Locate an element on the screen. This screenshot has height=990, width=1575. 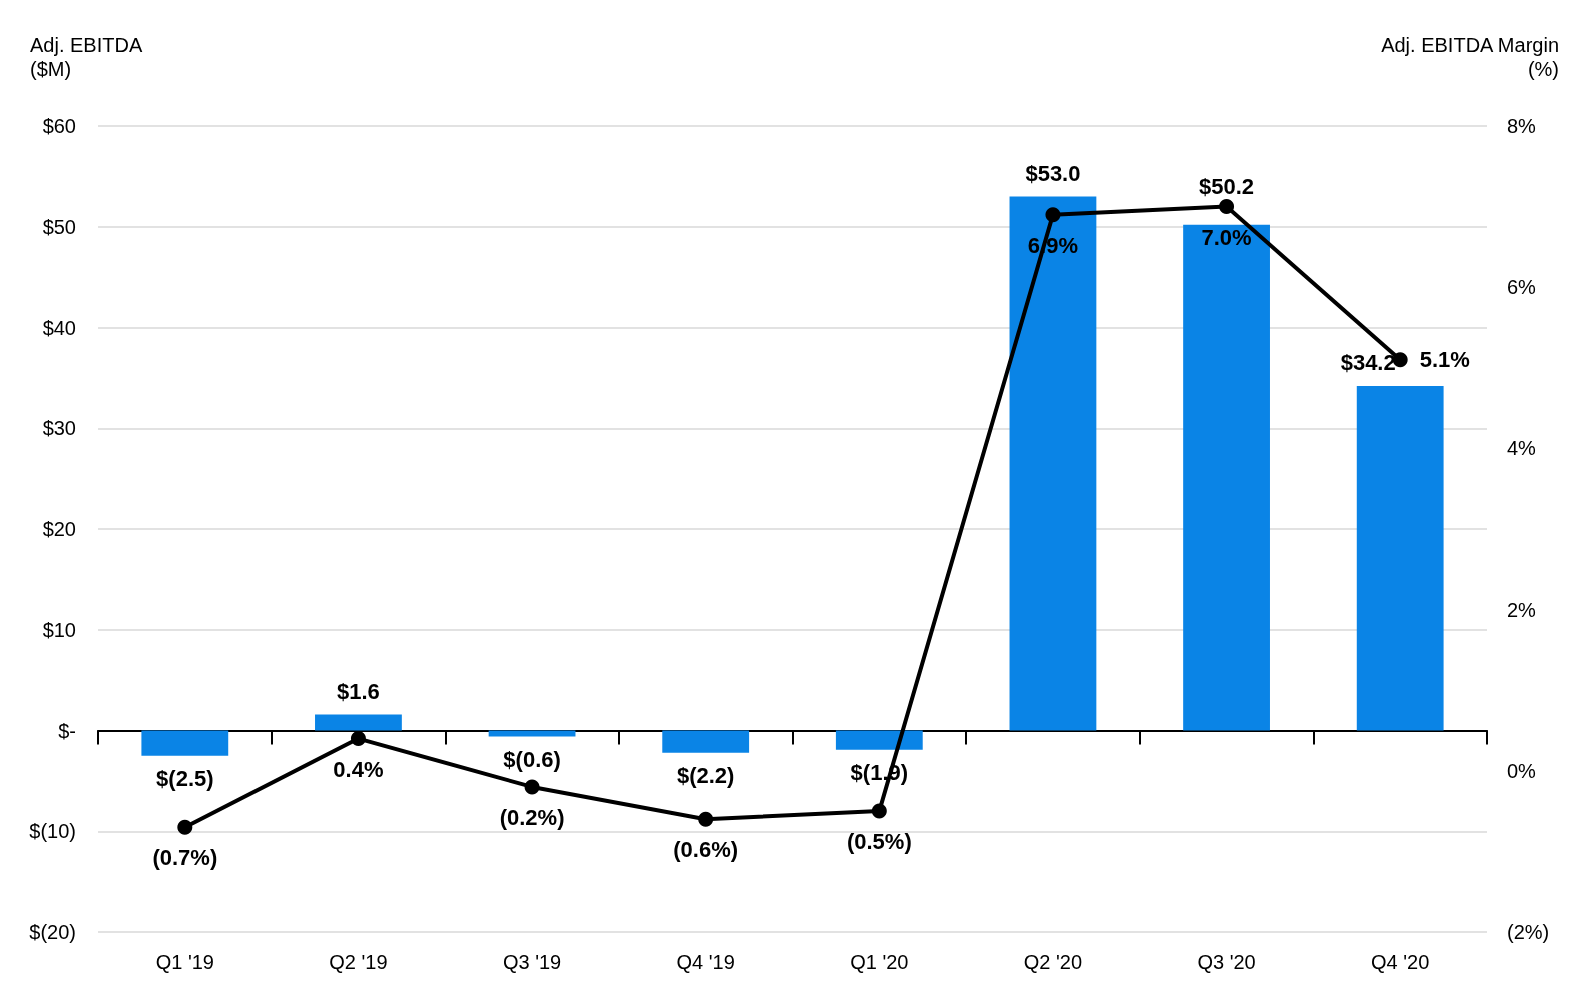
y-tick-label: $- is located at coordinates (67, 730).